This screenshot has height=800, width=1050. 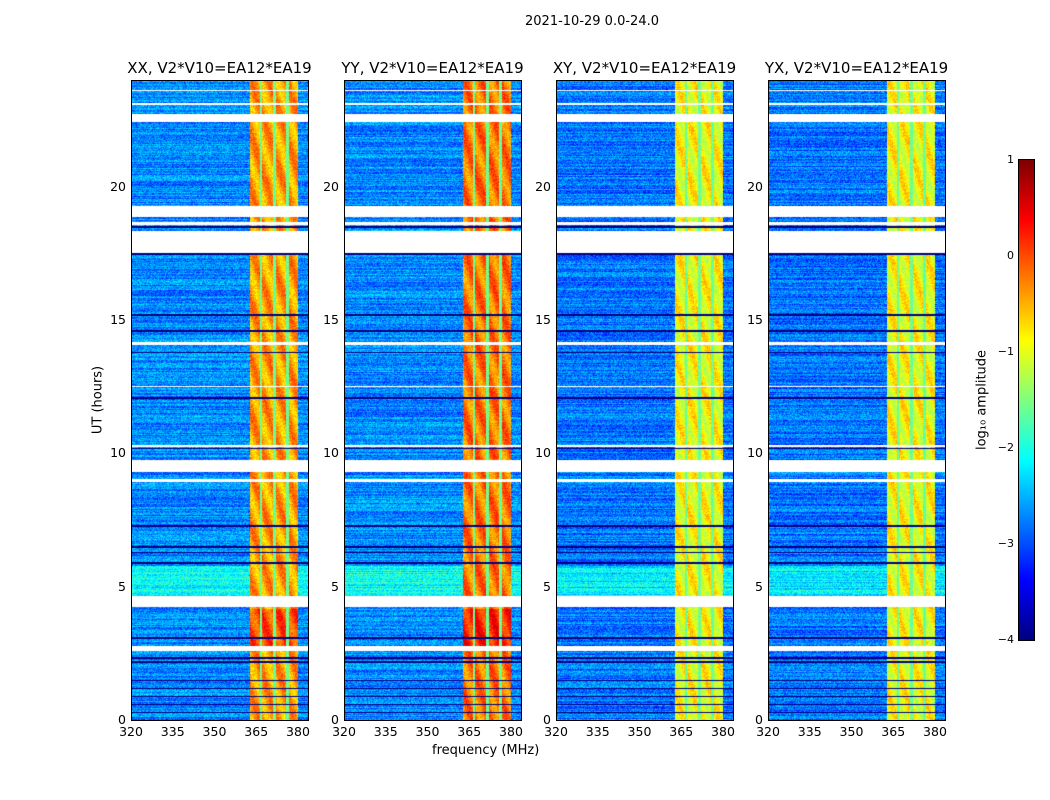 What do you see at coordinates (592, 21) in the screenshot?
I see `suptitle: 2021-10-29 0.0-24.0` at bounding box center [592, 21].